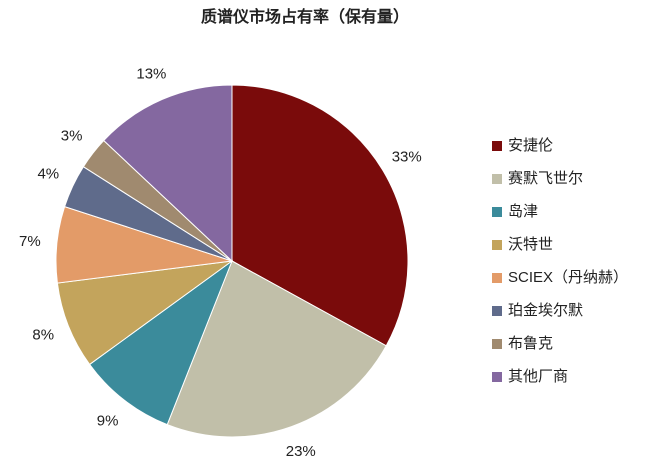  What do you see at coordinates (108, 420) in the screenshot?
I see `data-label: 9%` at bounding box center [108, 420].